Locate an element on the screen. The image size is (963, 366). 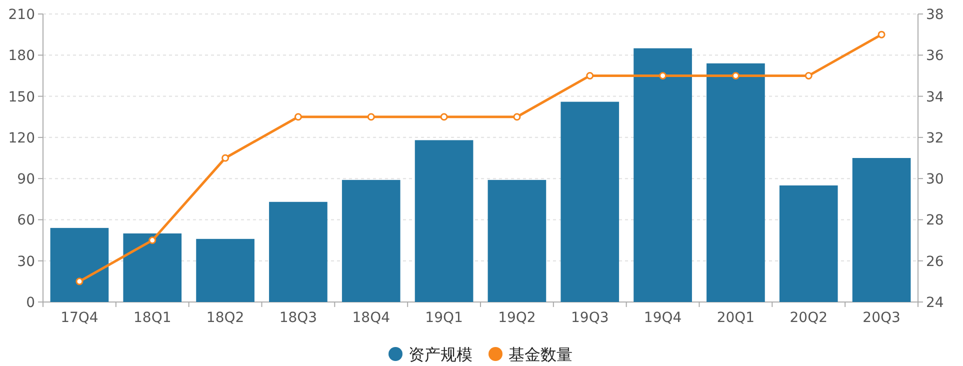
y-tick-label: 60 is located at coordinates (26, 220).